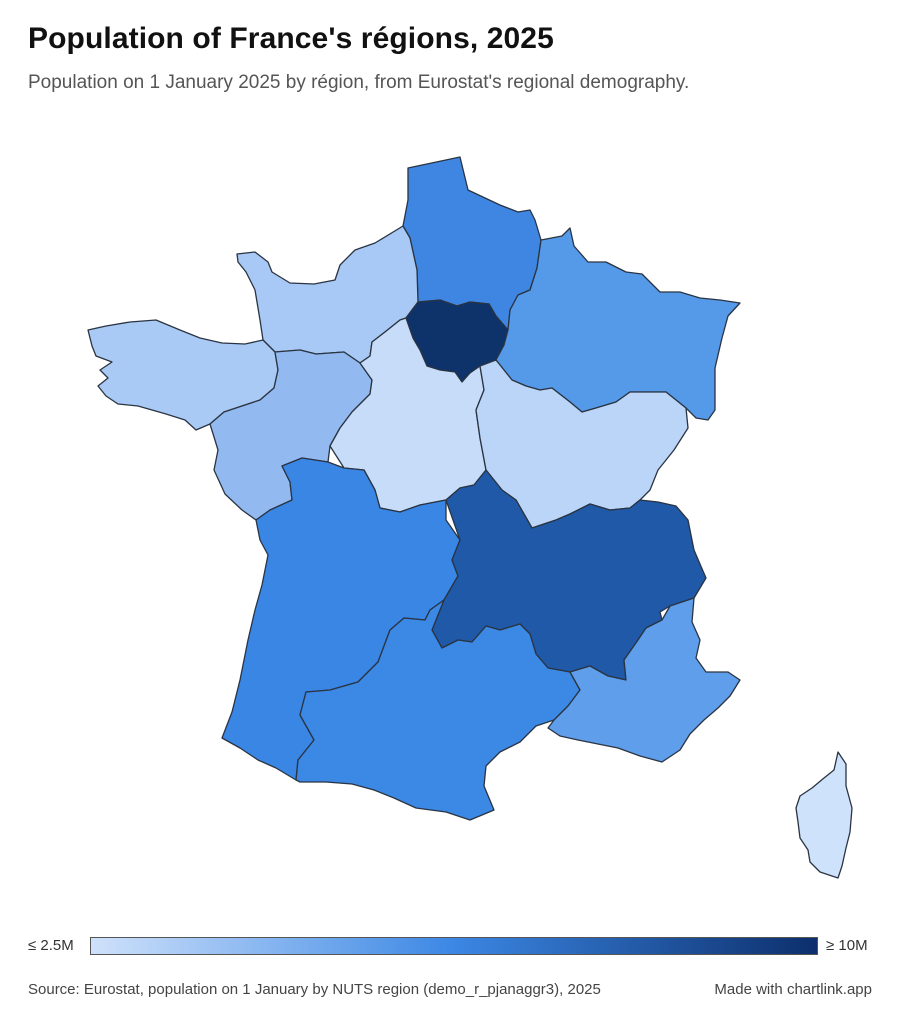 This screenshot has height=1013, width=900. What do you see at coordinates (291, 38) in the screenshot?
I see `page-title: Population of France's régions, 2025` at bounding box center [291, 38].